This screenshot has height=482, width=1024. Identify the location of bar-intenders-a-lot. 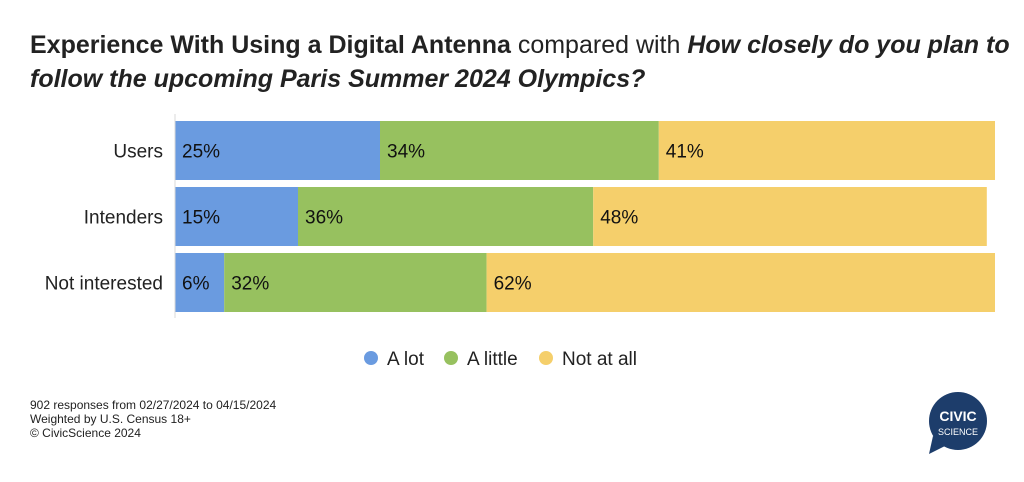
(236, 216).